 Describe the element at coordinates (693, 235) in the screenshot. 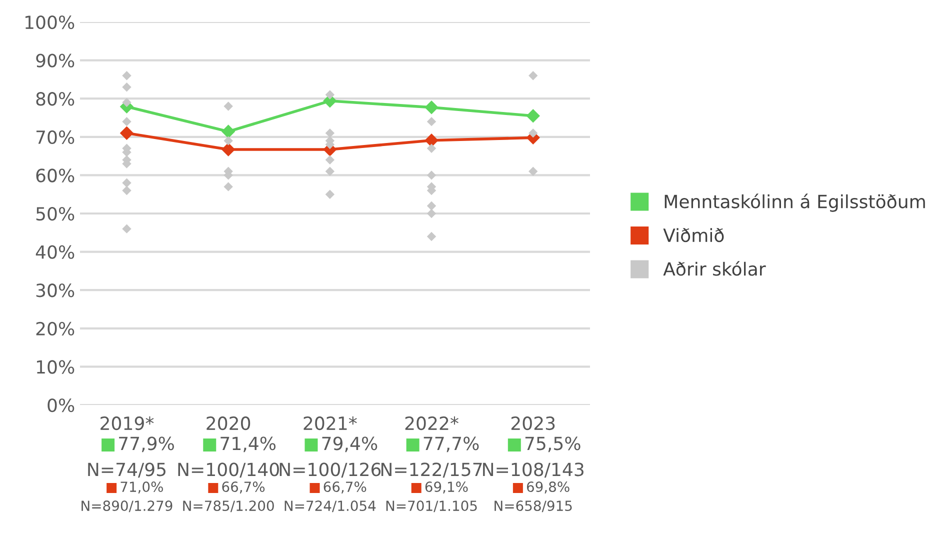

I see `legend-label: Viðmið` at that location.